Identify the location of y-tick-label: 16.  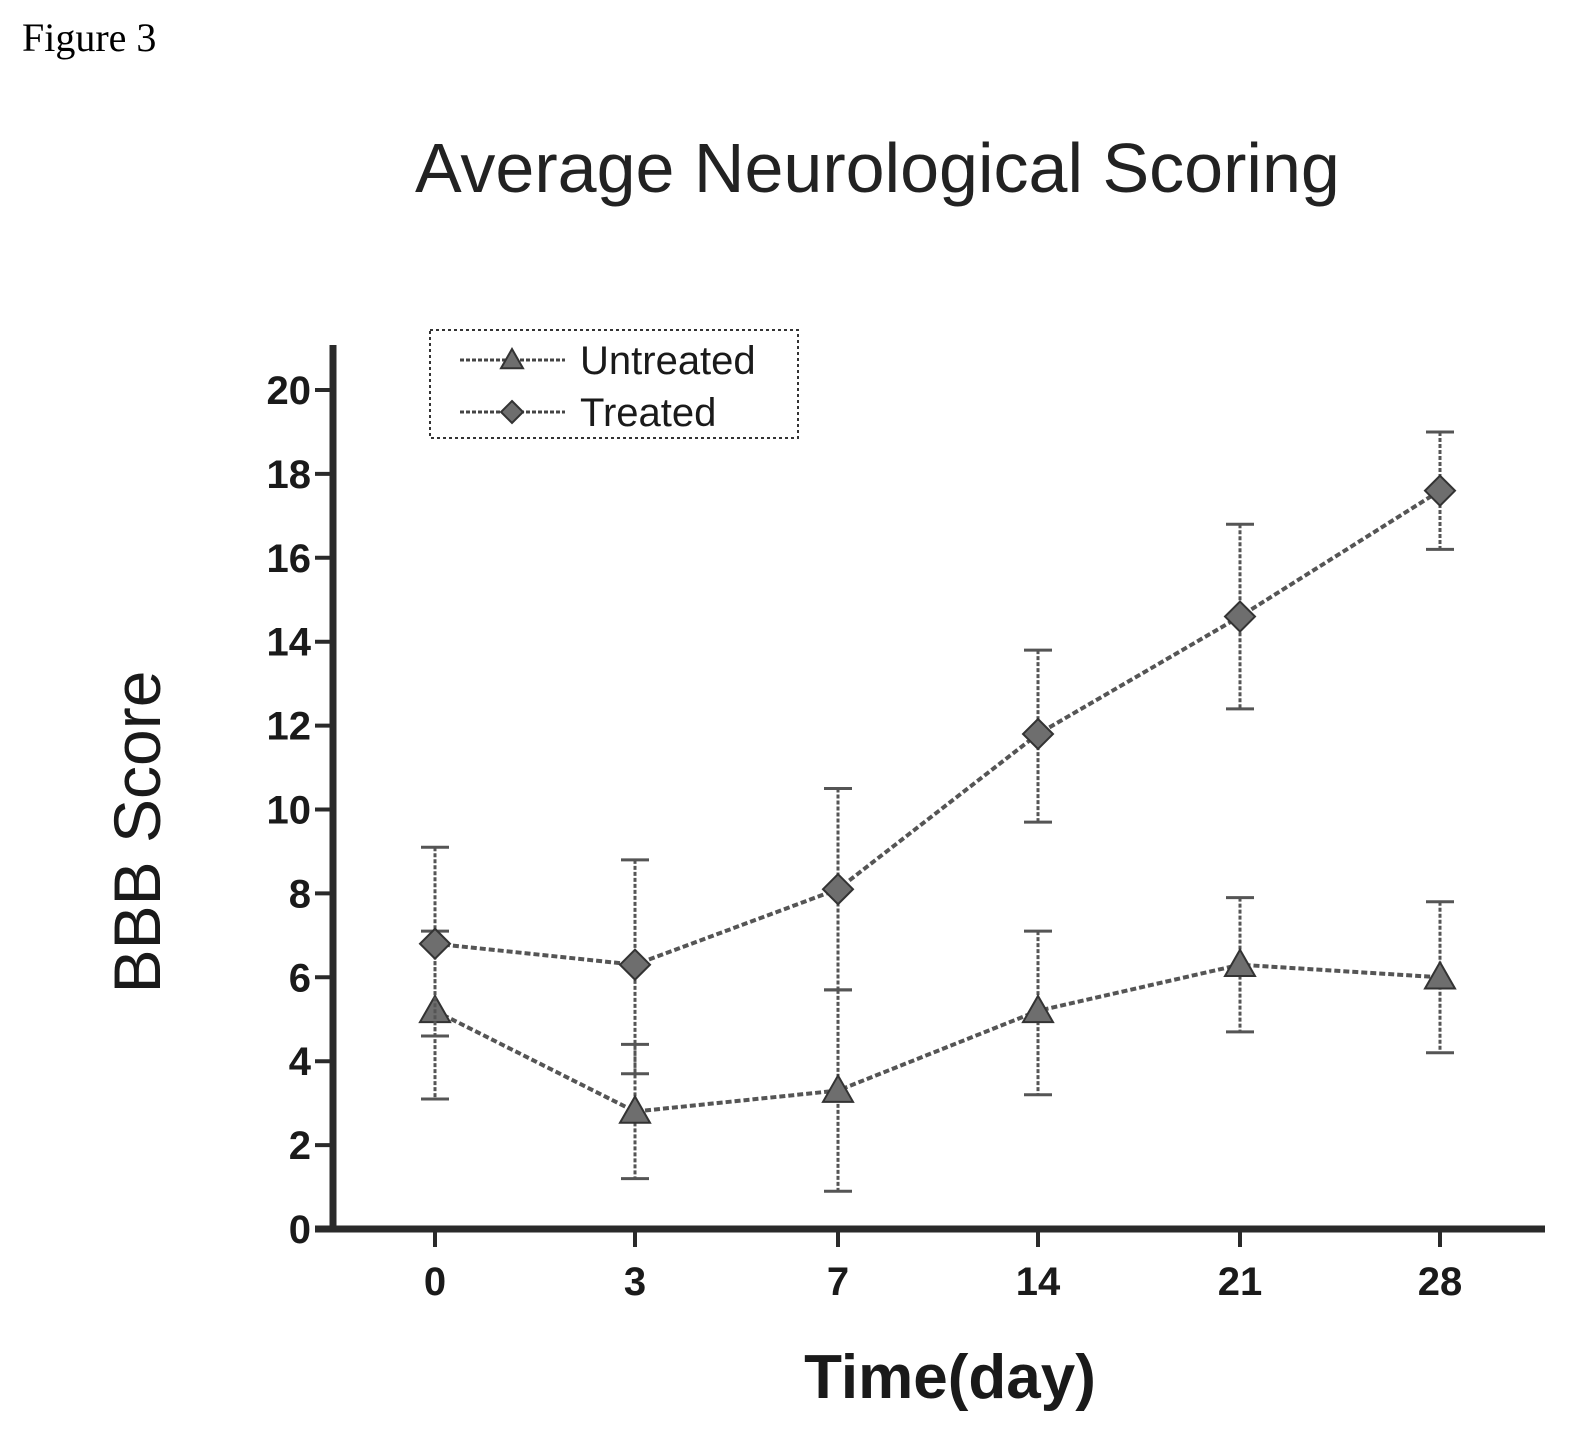
(289, 559).